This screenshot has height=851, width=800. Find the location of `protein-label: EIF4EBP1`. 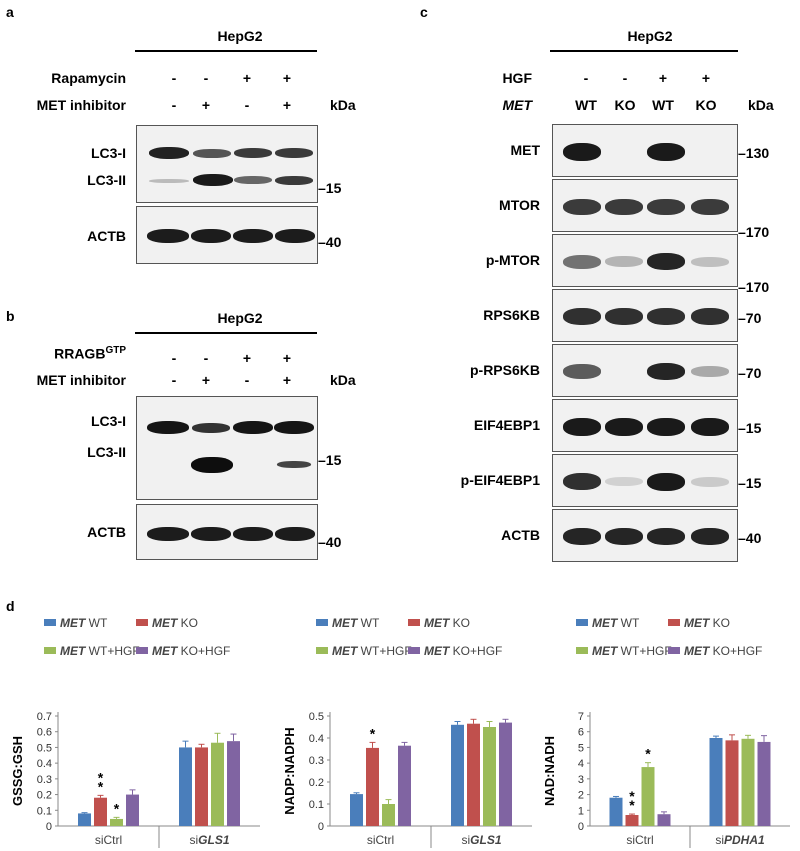

protein-label: EIF4EBP1 is located at coordinates (506, 424).